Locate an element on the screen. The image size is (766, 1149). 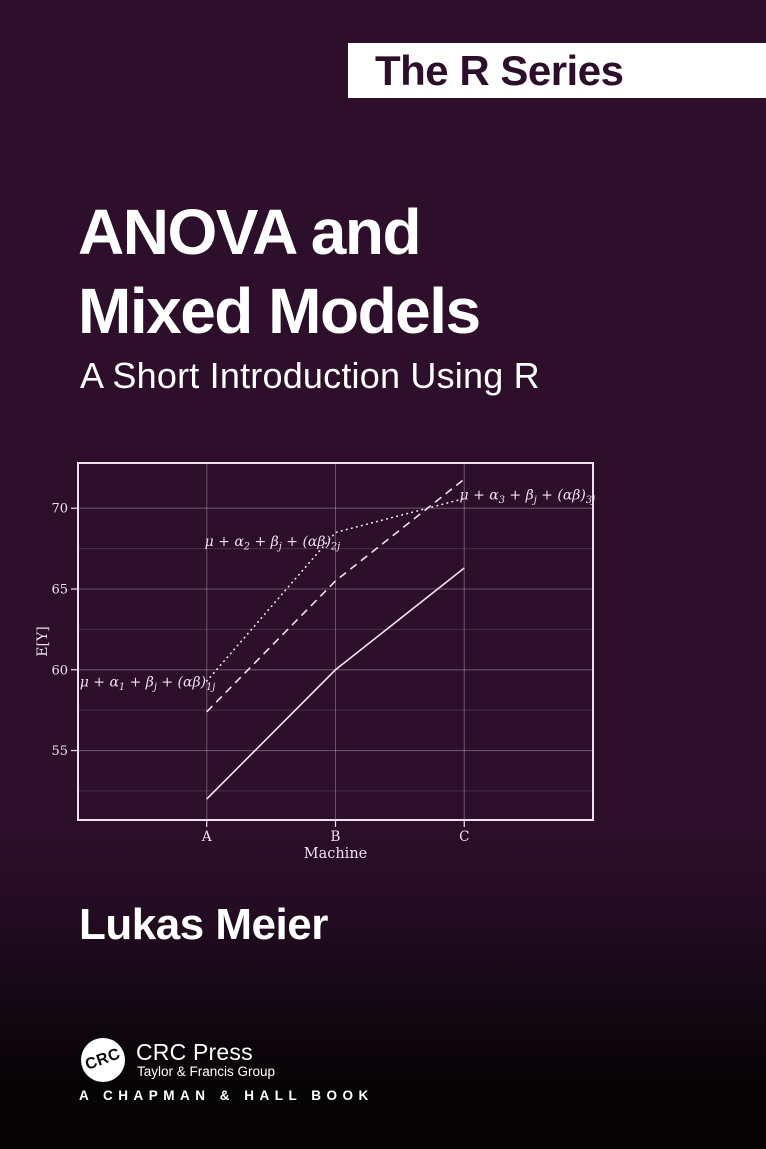
svg-text: μ + α2 + βj + (αβ)2j is located at coordinates (273, 543).